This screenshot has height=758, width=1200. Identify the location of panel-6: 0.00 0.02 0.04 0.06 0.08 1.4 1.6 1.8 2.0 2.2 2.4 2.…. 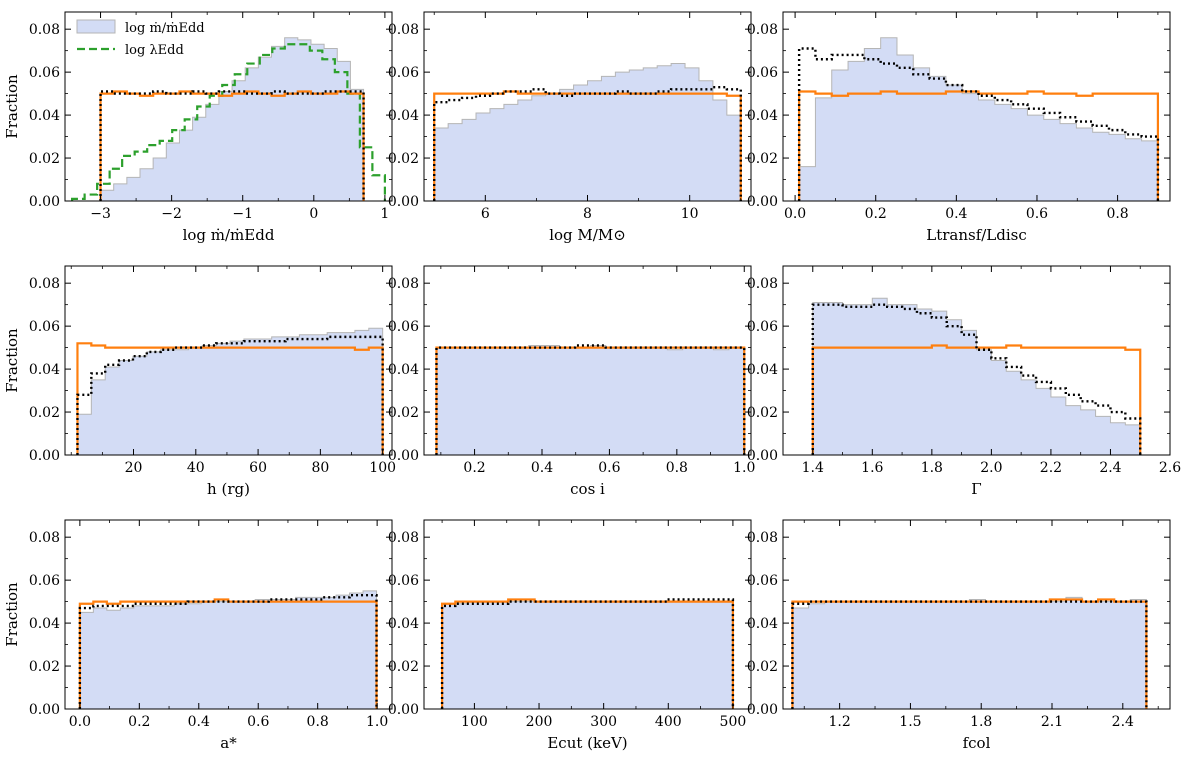
(964, 381).